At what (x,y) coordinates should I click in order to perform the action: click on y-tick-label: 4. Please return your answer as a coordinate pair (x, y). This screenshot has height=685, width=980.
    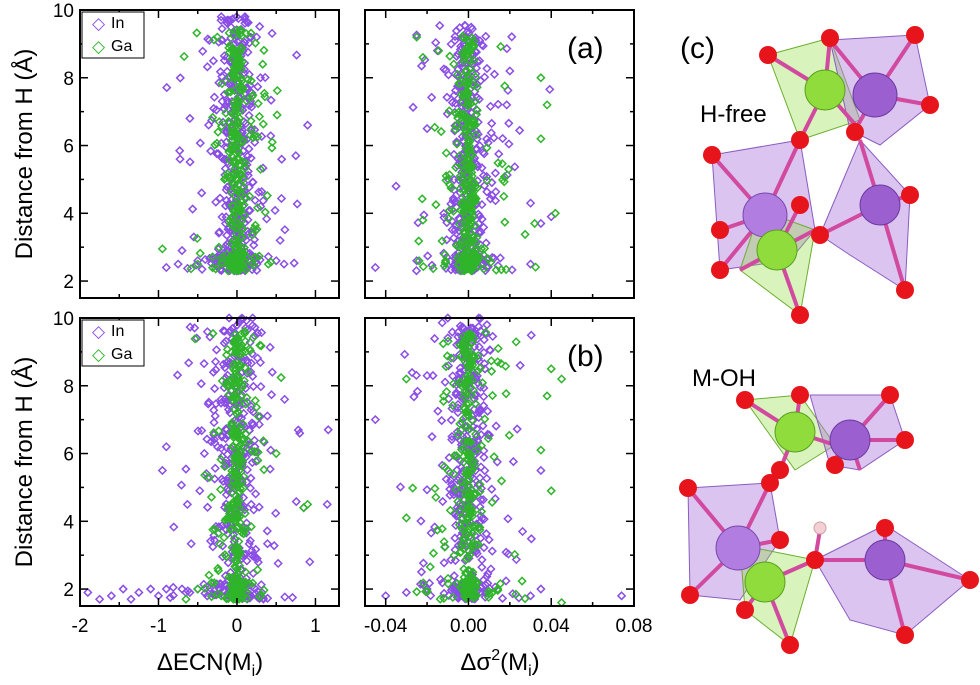
    Looking at the image, I should click on (68, 522).